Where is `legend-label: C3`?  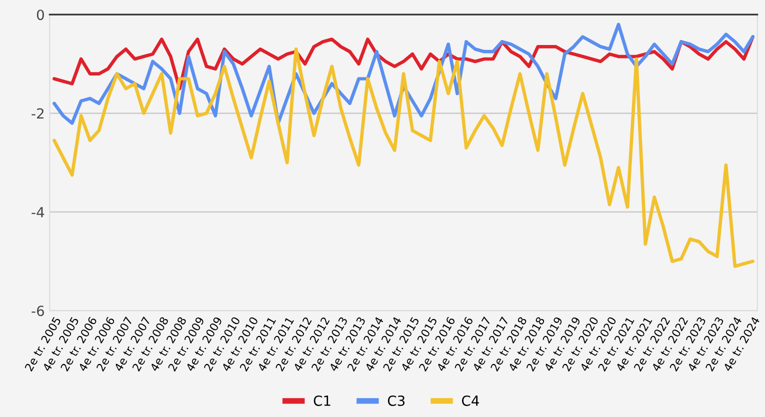 legend-label: C3 is located at coordinates (396, 400).